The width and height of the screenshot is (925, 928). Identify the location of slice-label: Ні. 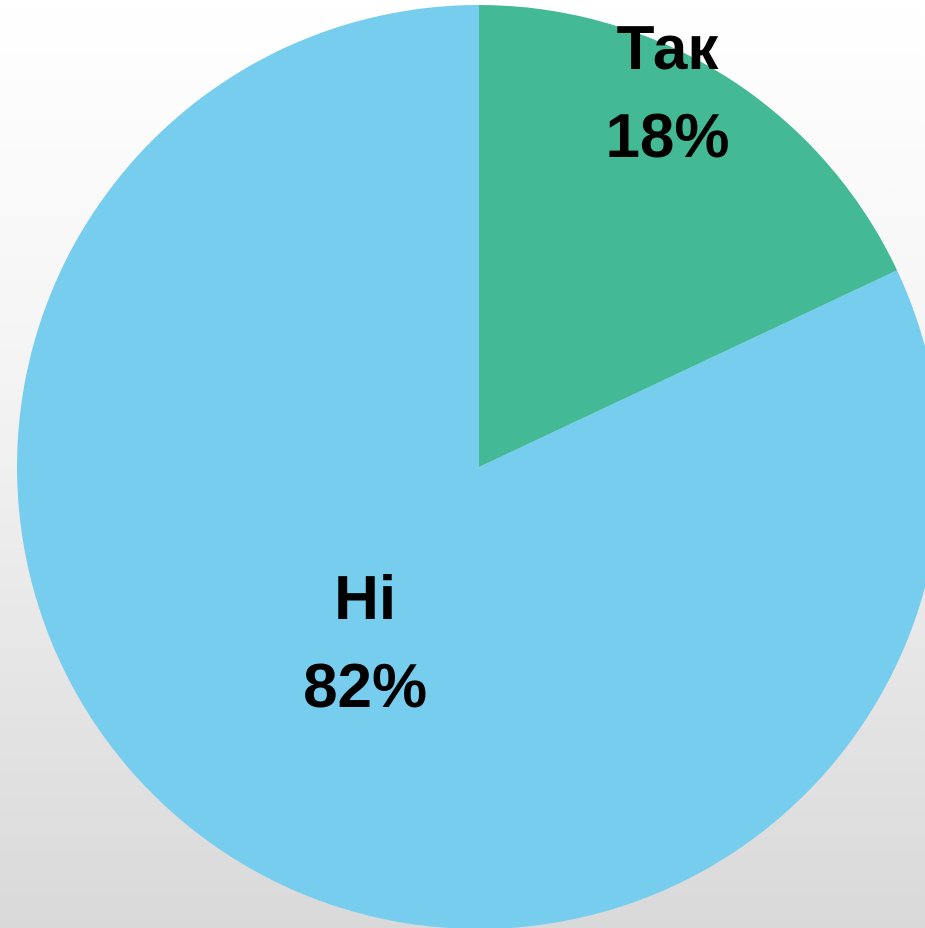
(365, 598).